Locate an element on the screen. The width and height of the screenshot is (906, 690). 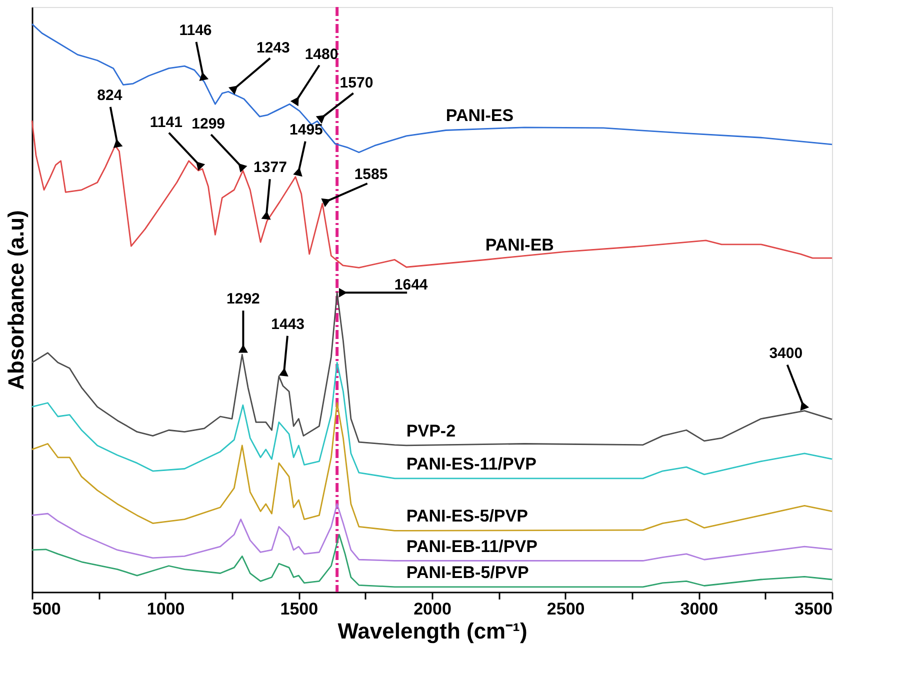
annotation: 1292 is located at coordinates (243, 299).